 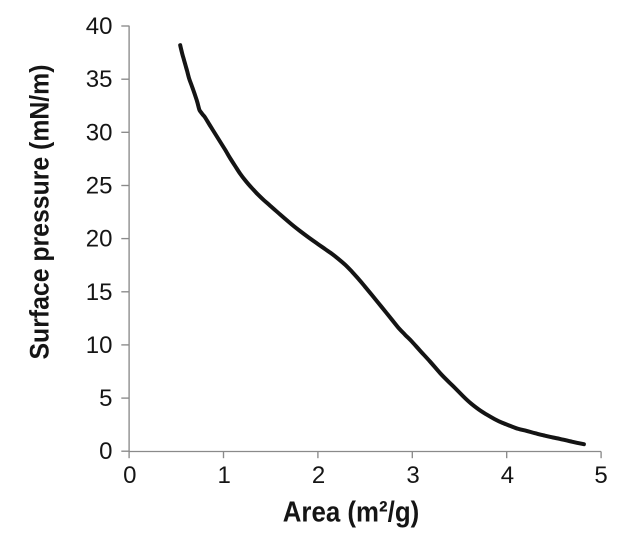 I want to click on svg-text: 35, so click(x=99, y=79).